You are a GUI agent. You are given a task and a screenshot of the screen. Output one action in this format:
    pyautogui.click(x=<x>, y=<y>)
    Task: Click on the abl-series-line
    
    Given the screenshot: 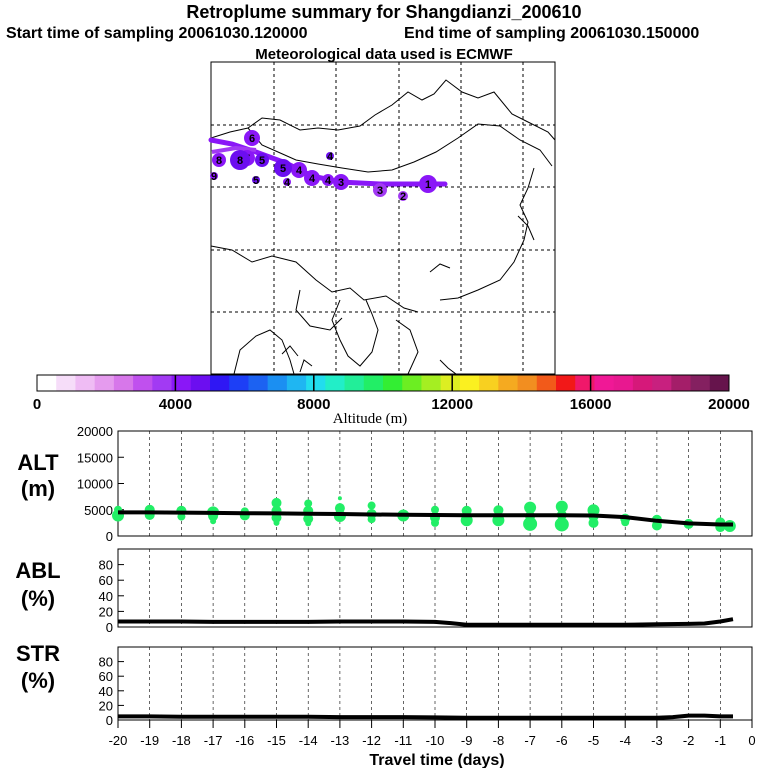 What is the action you would take?
    pyautogui.click(x=426, y=622)
    